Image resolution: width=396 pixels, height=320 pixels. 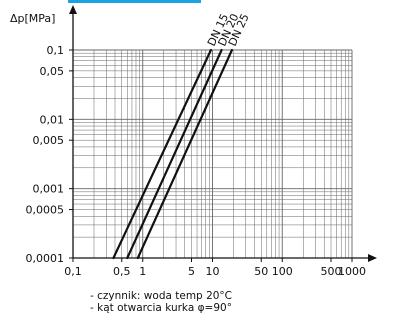 What do you see at coordinates (261, 271) in the screenshot?
I see `x-tick-label: 50` at bounding box center [261, 271].